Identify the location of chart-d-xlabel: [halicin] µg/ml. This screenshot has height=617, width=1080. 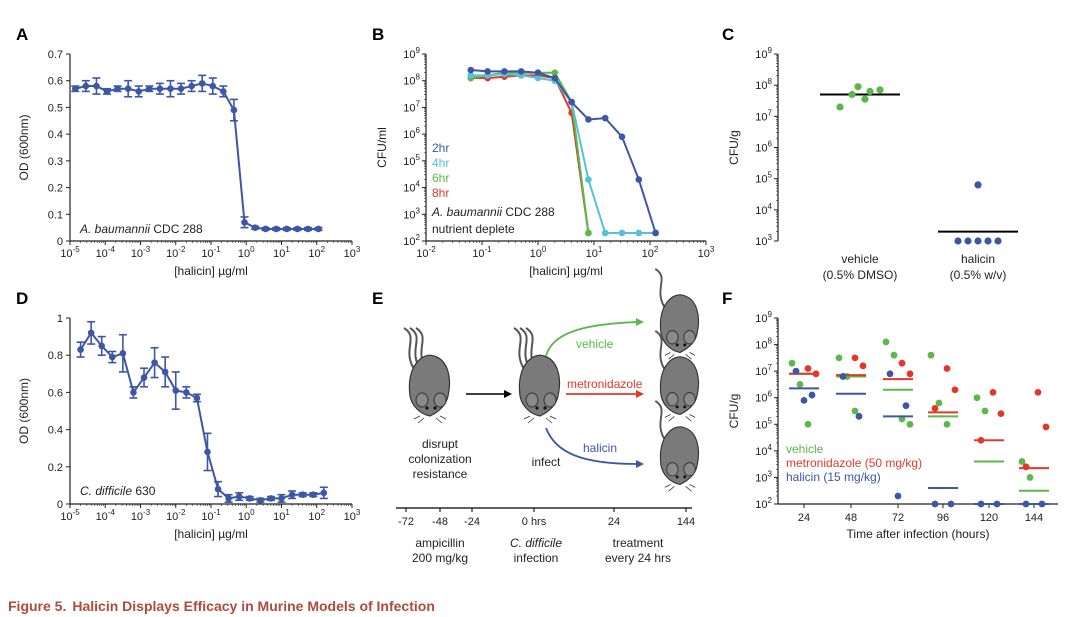
(211, 534).